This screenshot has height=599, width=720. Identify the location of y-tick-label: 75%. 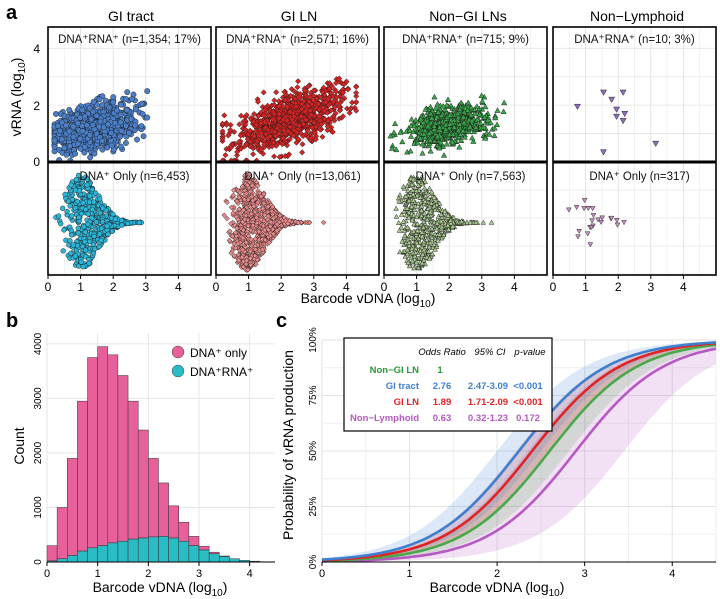
(313, 395).